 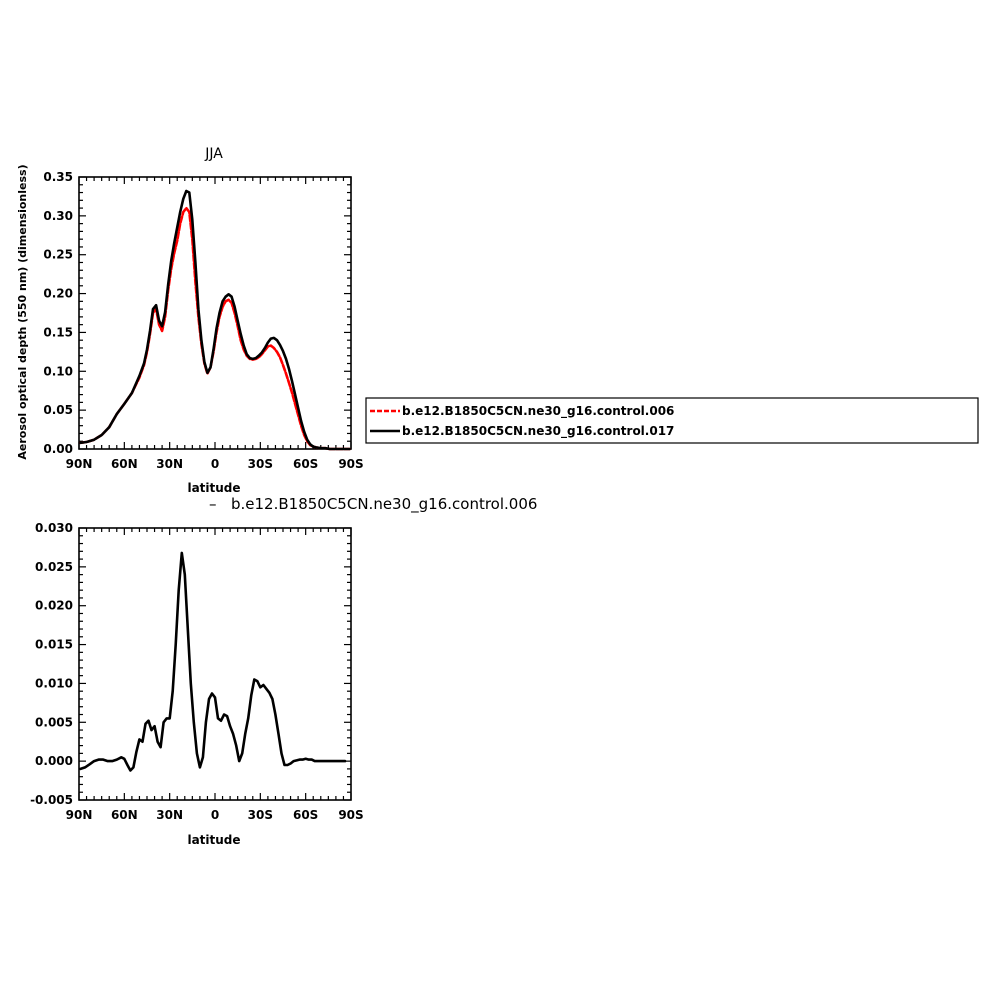 I want to click on bottom-xtick-label: 30S, so click(x=260, y=815).